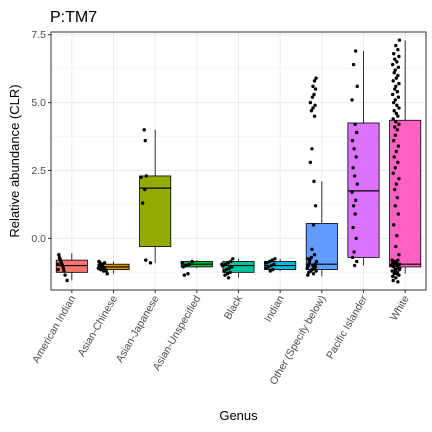 Image resolution: width=432 pixels, height=432 pixels. Describe the element at coordinates (238, 415) in the screenshot. I see `x-axis-title: Genus` at that location.